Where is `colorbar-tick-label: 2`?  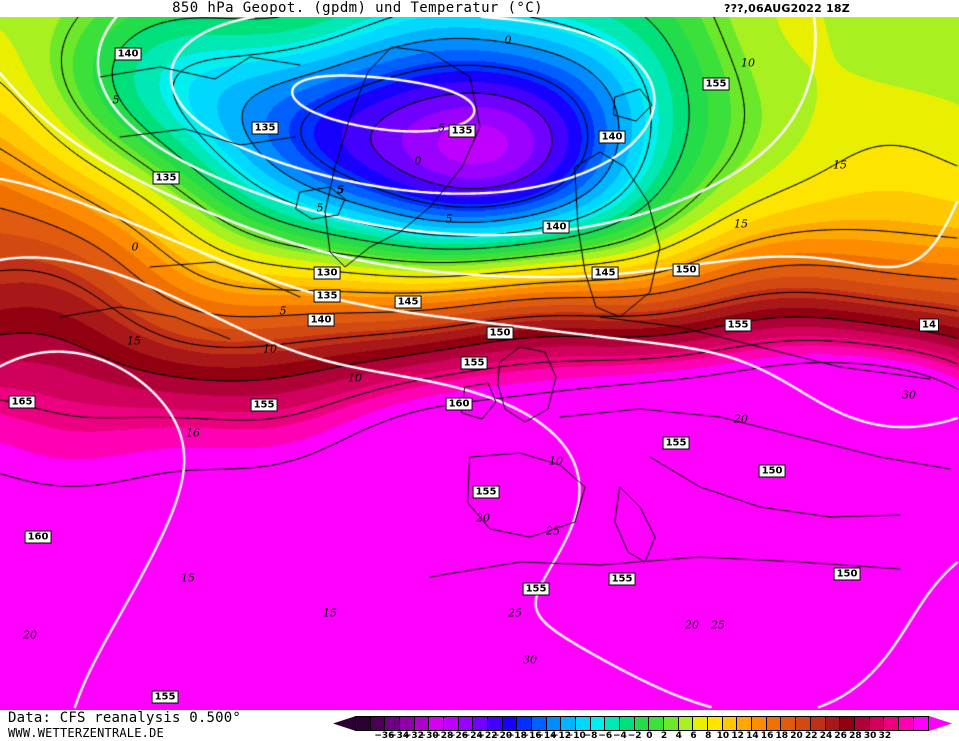 colorbar-tick-label: 2 is located at coordinates (664, 736).